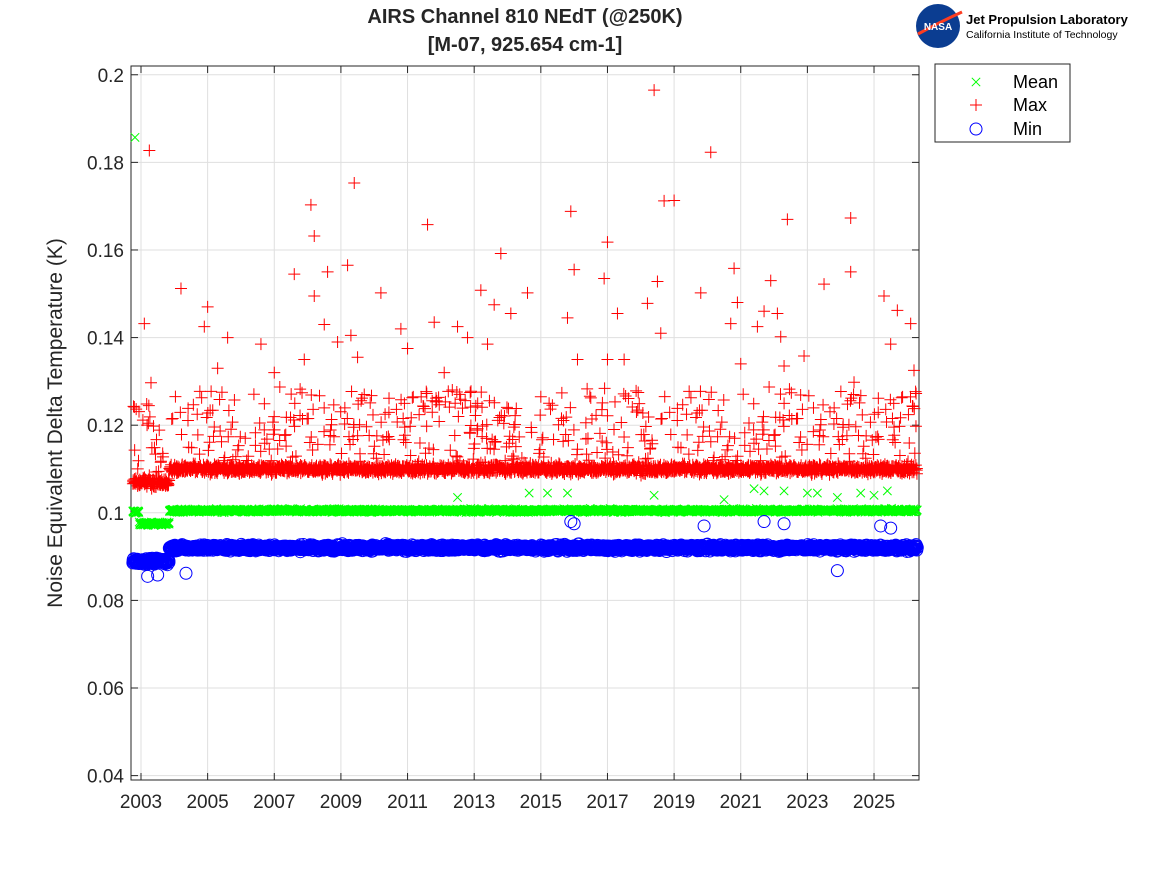 The width and height of the screenshot is (1167, 875). Describe the element at coordinates (111, 514) in the screenshot. I see `y-tick-label: 0.1` at that location.